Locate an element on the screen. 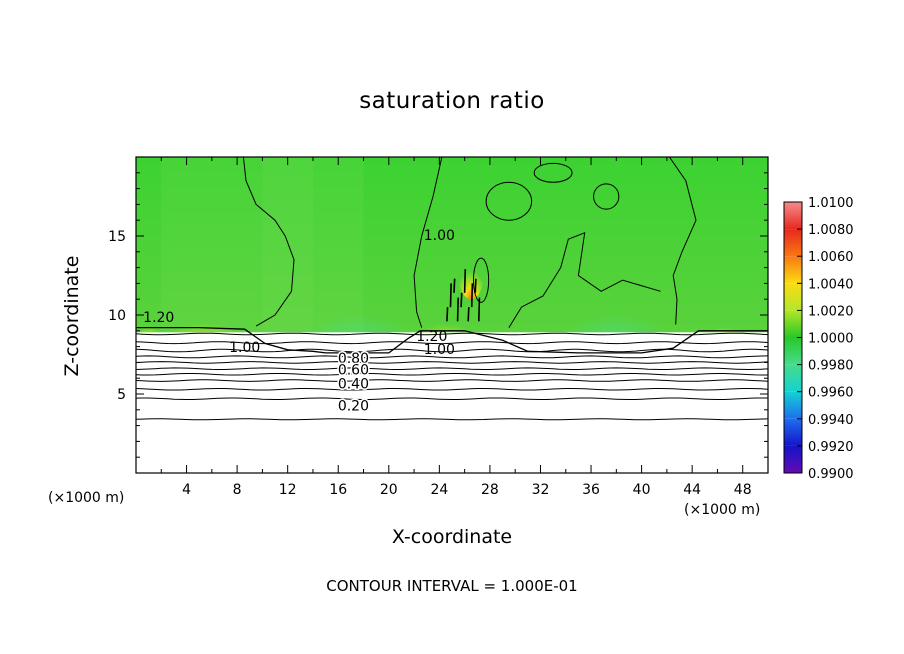 This screenshot has width=904, height=654. x-tick-label: 12 is located at coordinates (288, 490).